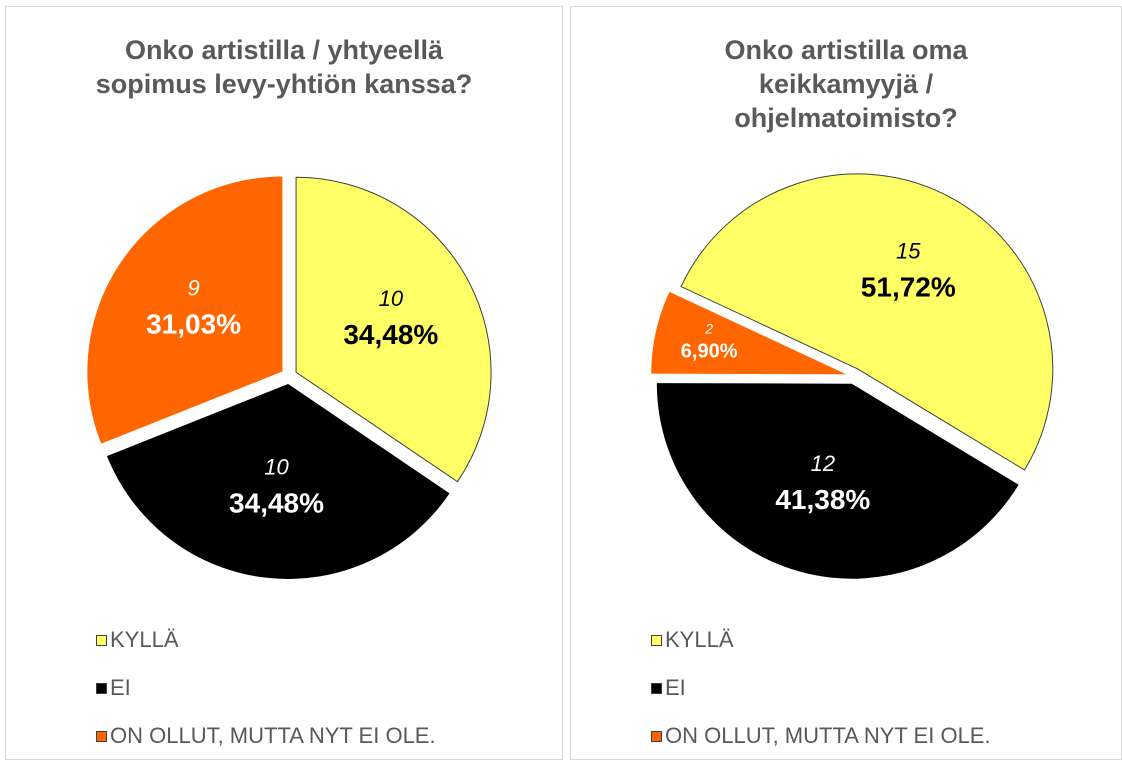 This screenshot has width=1122, height=760. I want to click on data-label-count: 15, so click(908, 250).